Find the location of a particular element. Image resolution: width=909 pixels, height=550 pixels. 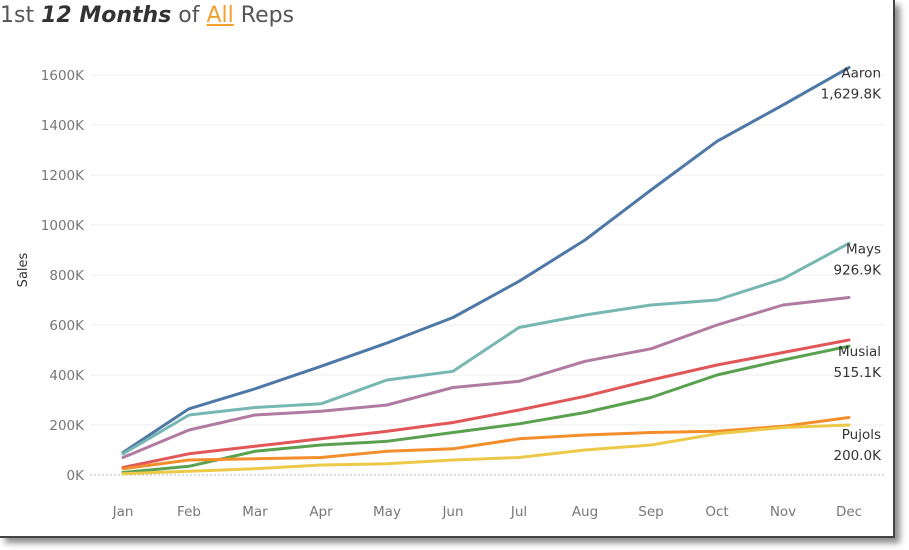

y-tick-label: 1200K is located at coordinates (63, 176).